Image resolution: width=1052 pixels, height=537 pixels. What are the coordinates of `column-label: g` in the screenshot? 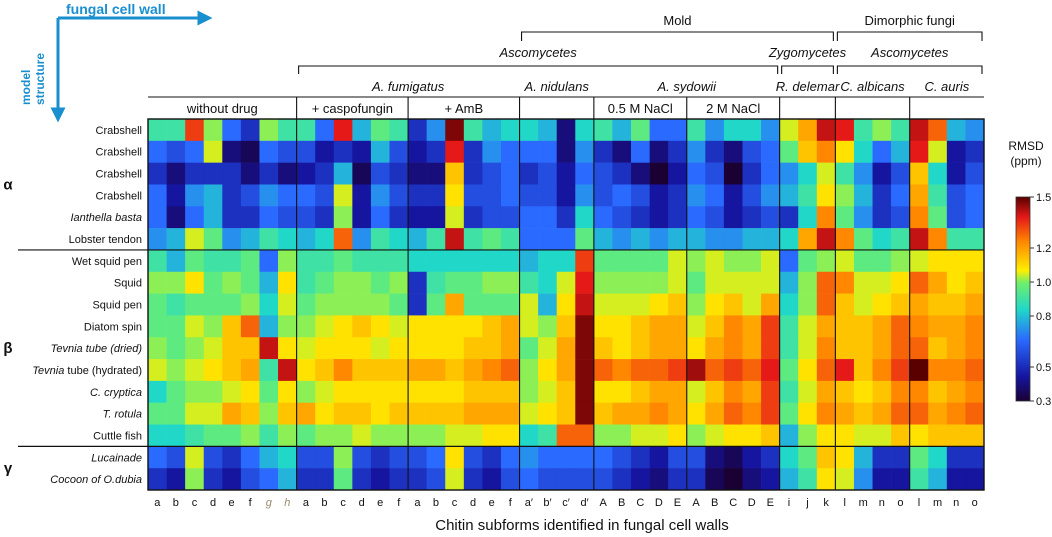 It's located at (269, 503).